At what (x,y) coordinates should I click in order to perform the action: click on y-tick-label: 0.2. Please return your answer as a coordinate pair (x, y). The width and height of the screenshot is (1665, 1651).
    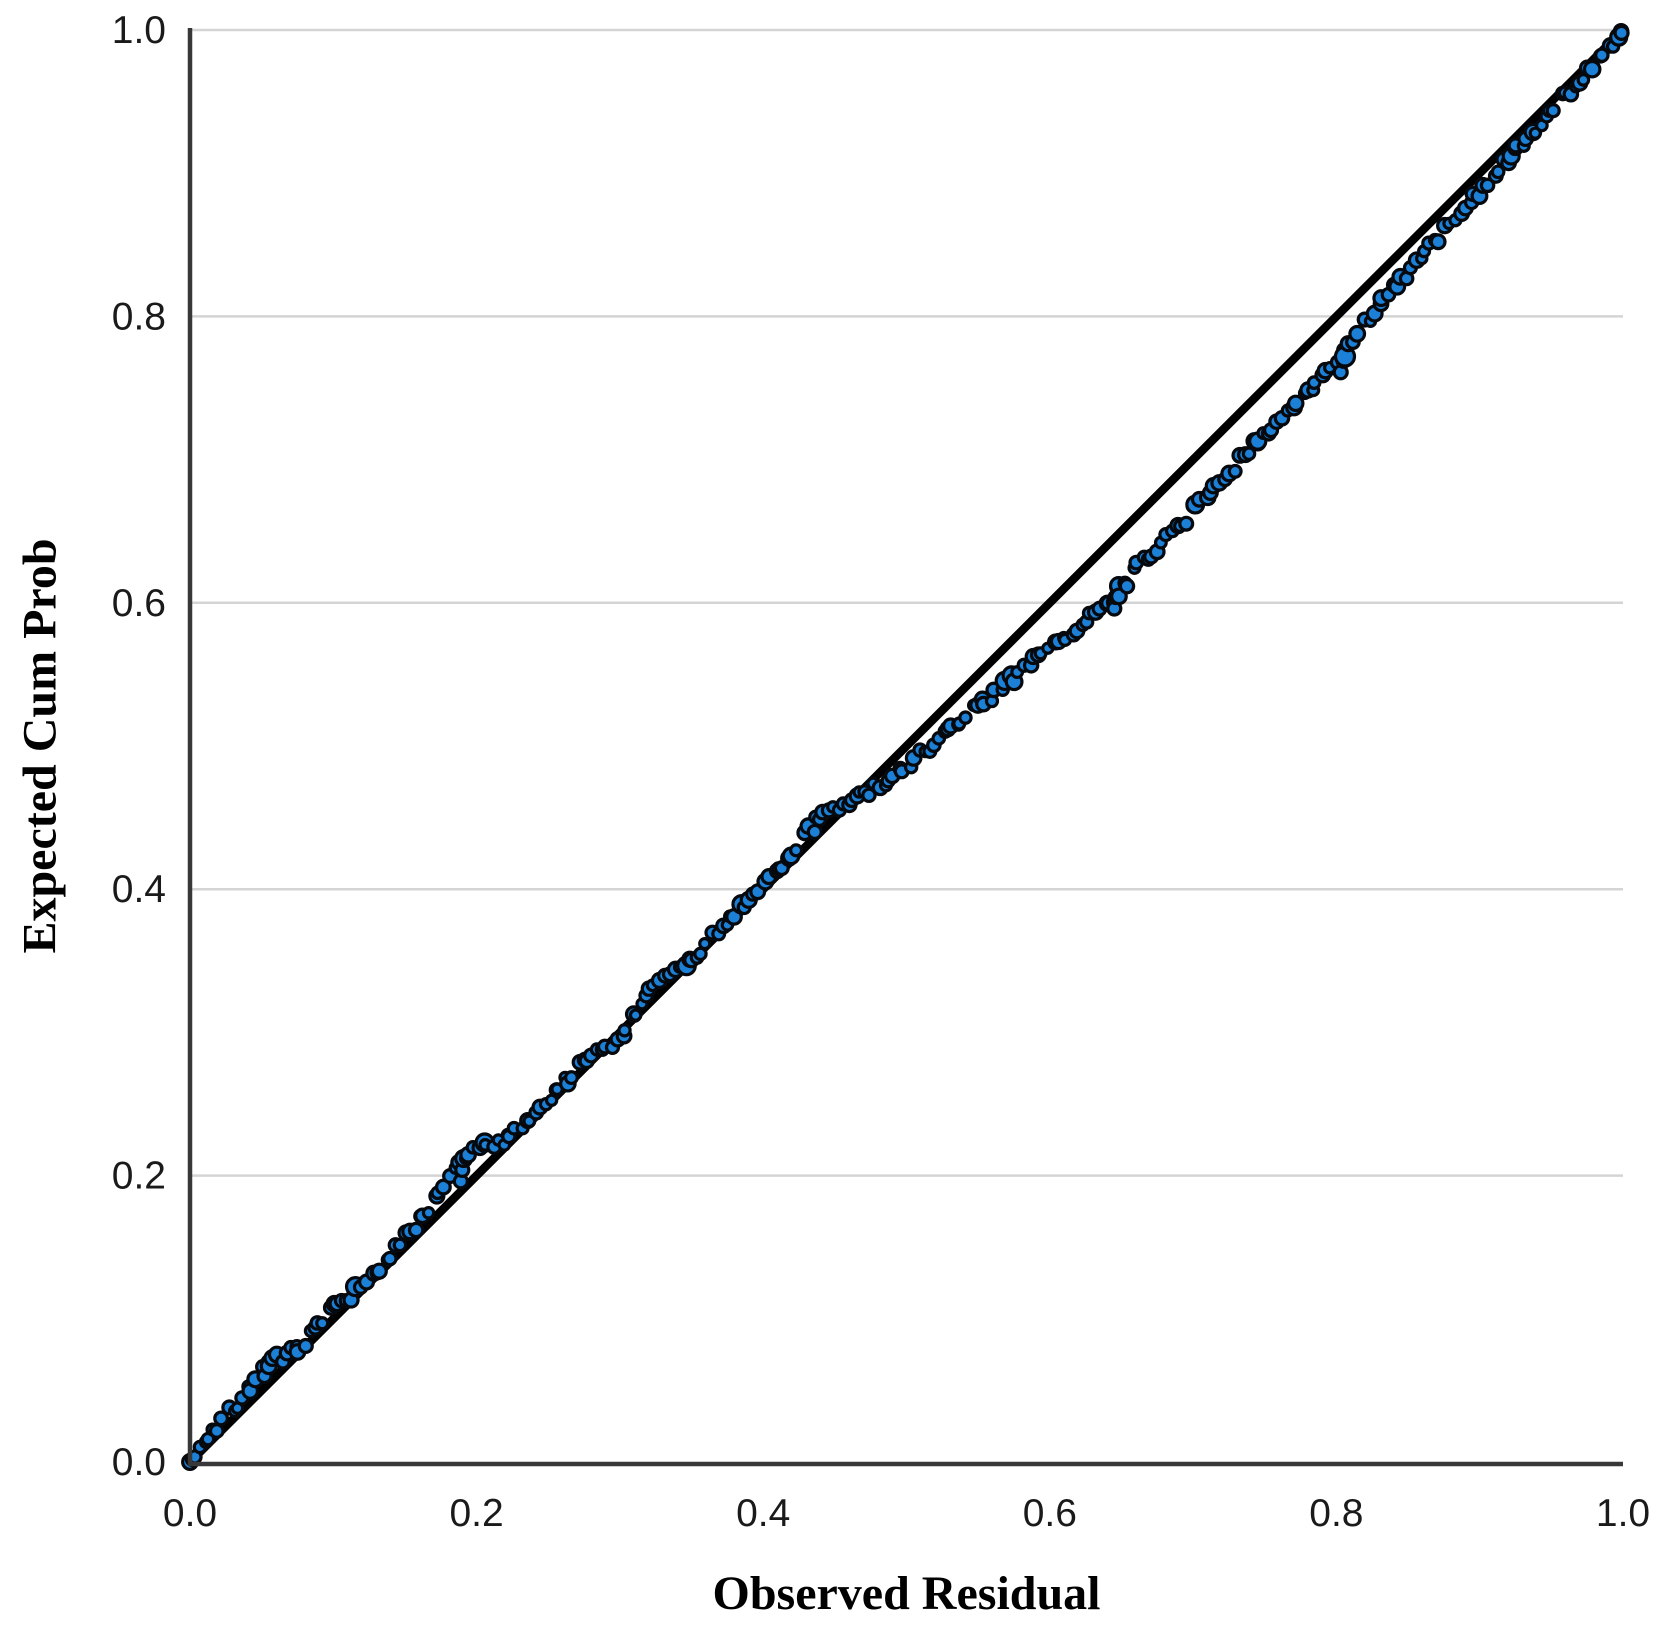
    Looking at the image, I should click on (139, 1176).